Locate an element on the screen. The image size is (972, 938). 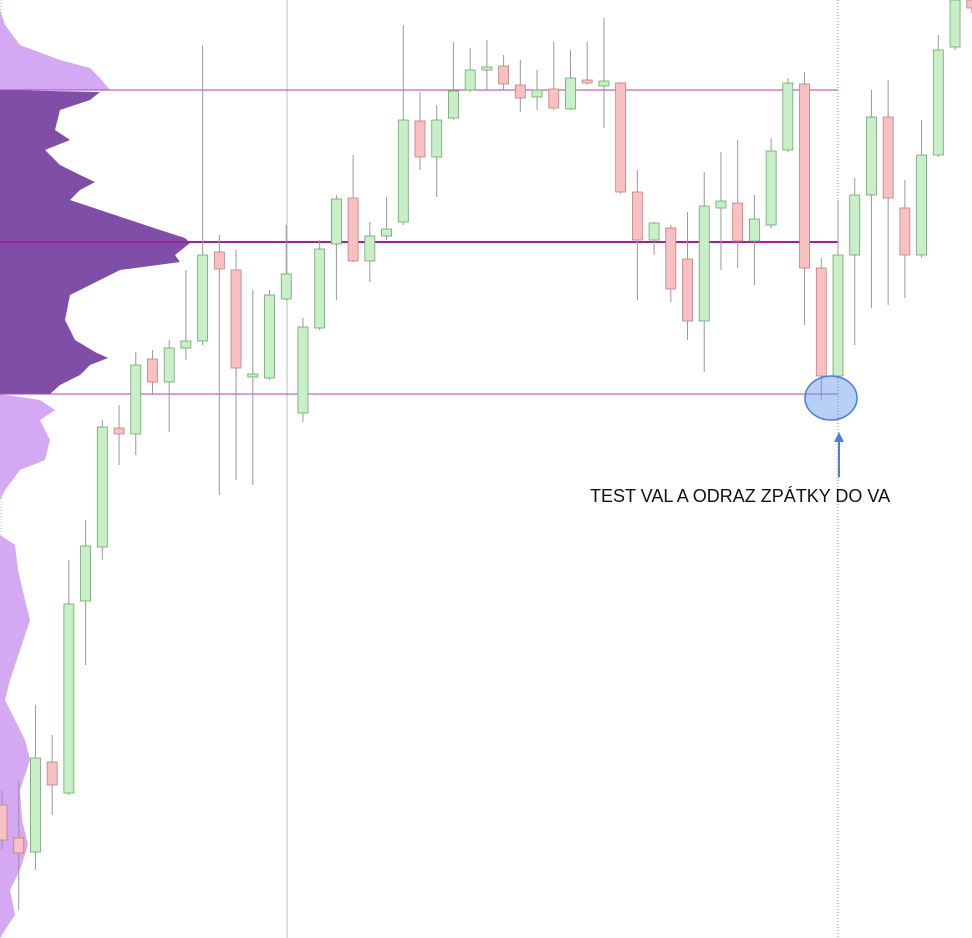
arrow-head is located at coordinates (839, 437).